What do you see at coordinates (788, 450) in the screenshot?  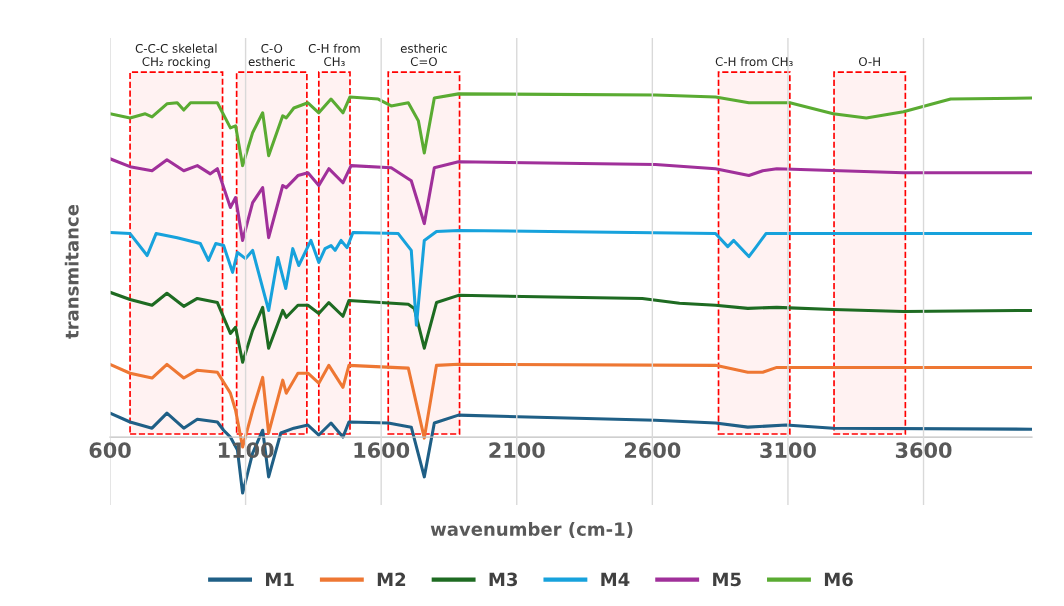 I see `x-tick-label: 3100` at bounding box center [788, 450].